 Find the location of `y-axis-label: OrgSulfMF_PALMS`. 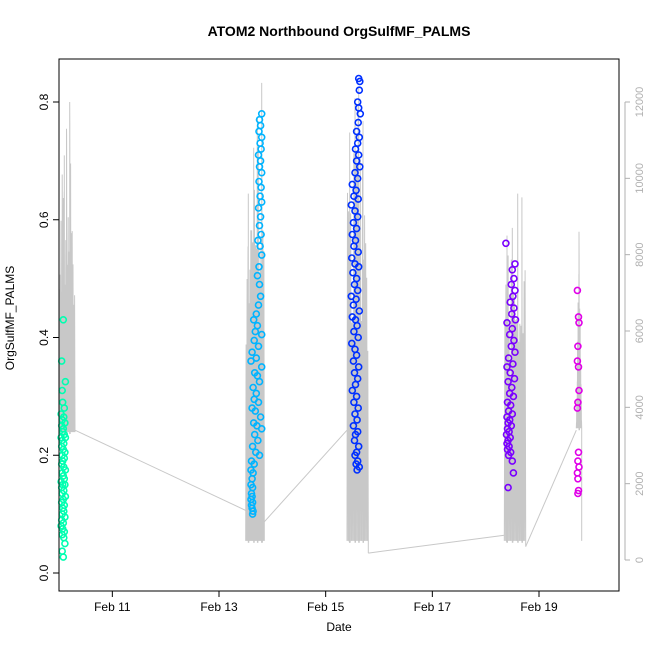

y-axis-label: OrgSulfMF_PALMS is located at coordinates (10, 318).